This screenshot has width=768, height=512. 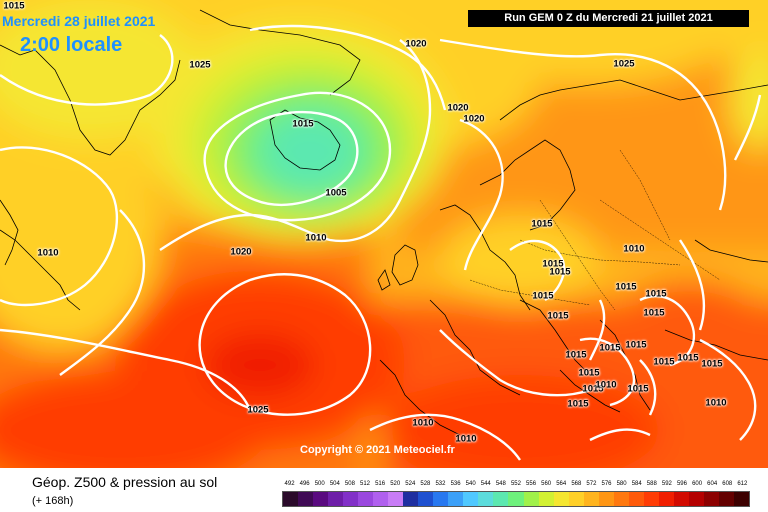 What do you see at coordinates (395, 484) in the screenshot?
I see `scale-value-label: 520` at bounding box center [395, 484].